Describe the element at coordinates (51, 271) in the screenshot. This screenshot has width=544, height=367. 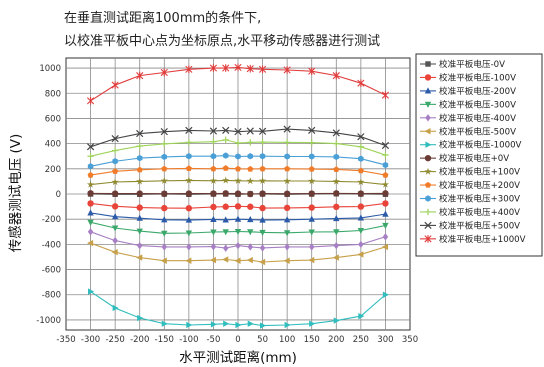
I see `y-tick-label: -600` at that location.